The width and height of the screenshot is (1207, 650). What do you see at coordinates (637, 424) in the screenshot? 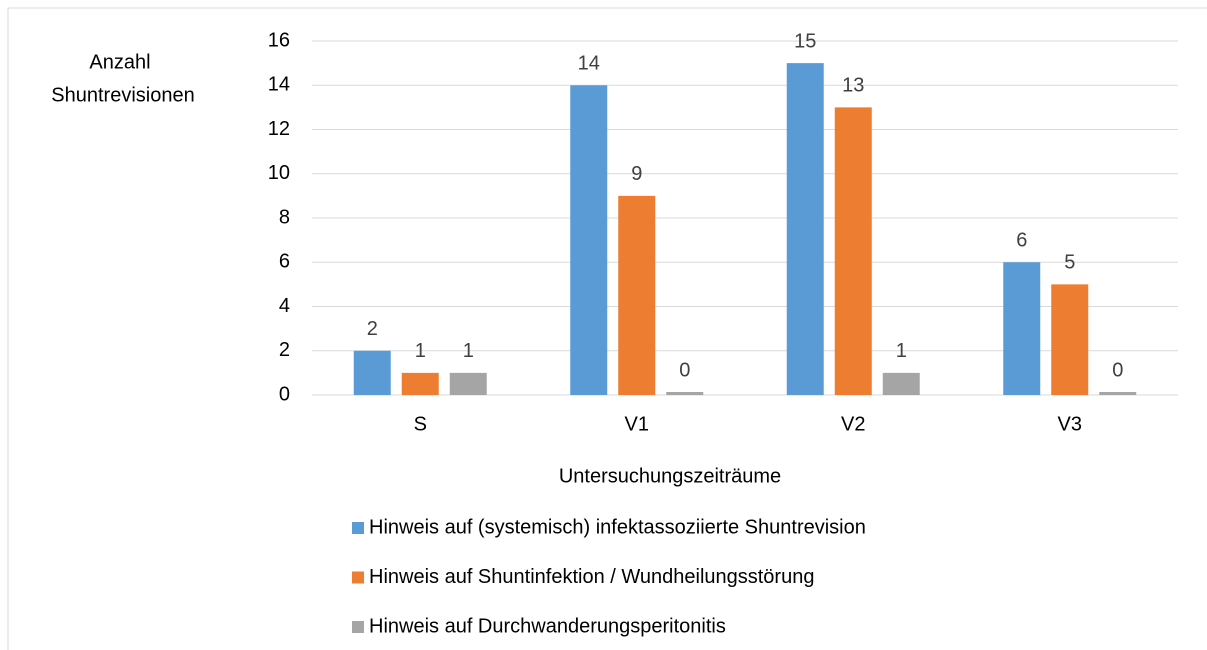
I see `x-tick-label: V1` at bounding box center [637, 424].